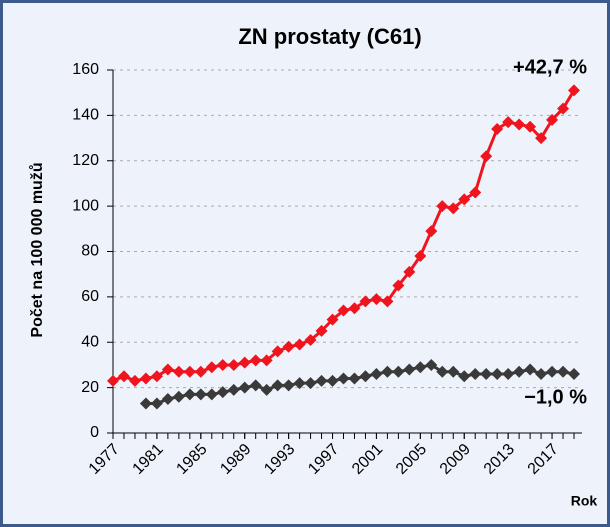  Describe the element at coordinates (85, 160) in the screenshot. I see `y-tick-label: 120` at that location.